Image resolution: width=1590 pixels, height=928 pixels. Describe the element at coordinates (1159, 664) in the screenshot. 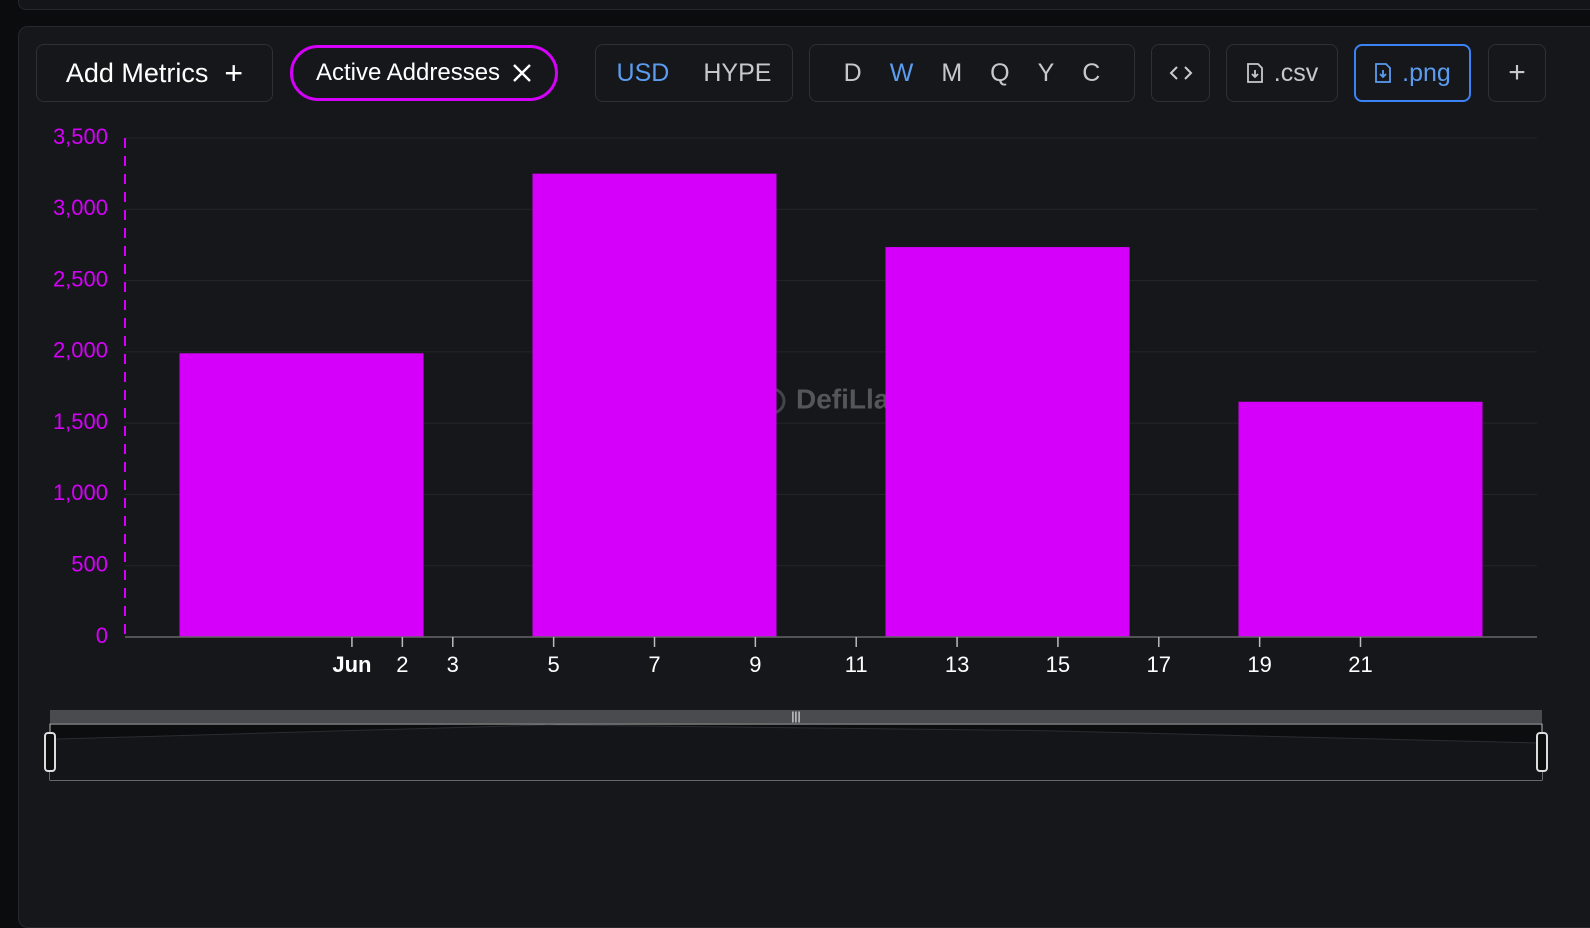

I see `x-tick-label: 17` at that location.